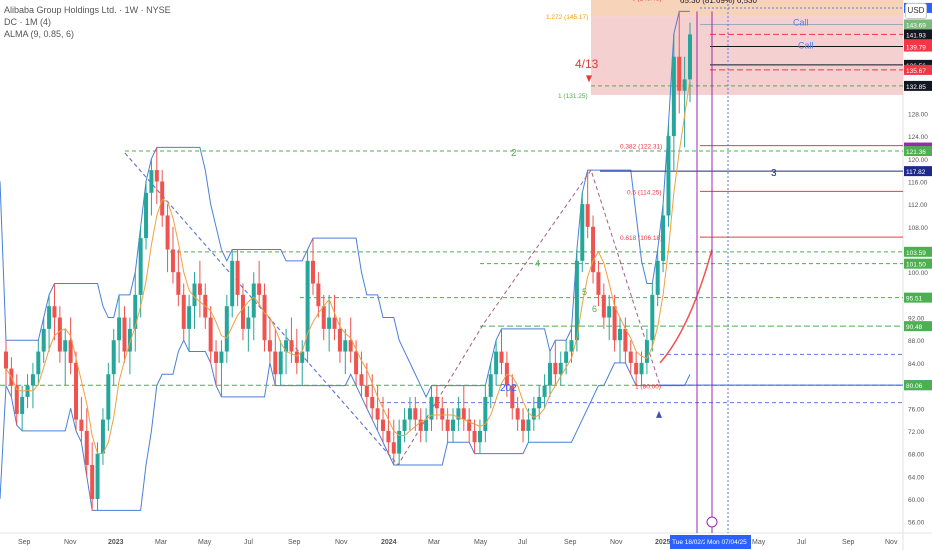 Image resolution: width=932 pixels, height=550 pixels. Describe the element at coordinates (567, 17) in the screenshot. I see `fib-label: 1.272 (145.17)` at that location.